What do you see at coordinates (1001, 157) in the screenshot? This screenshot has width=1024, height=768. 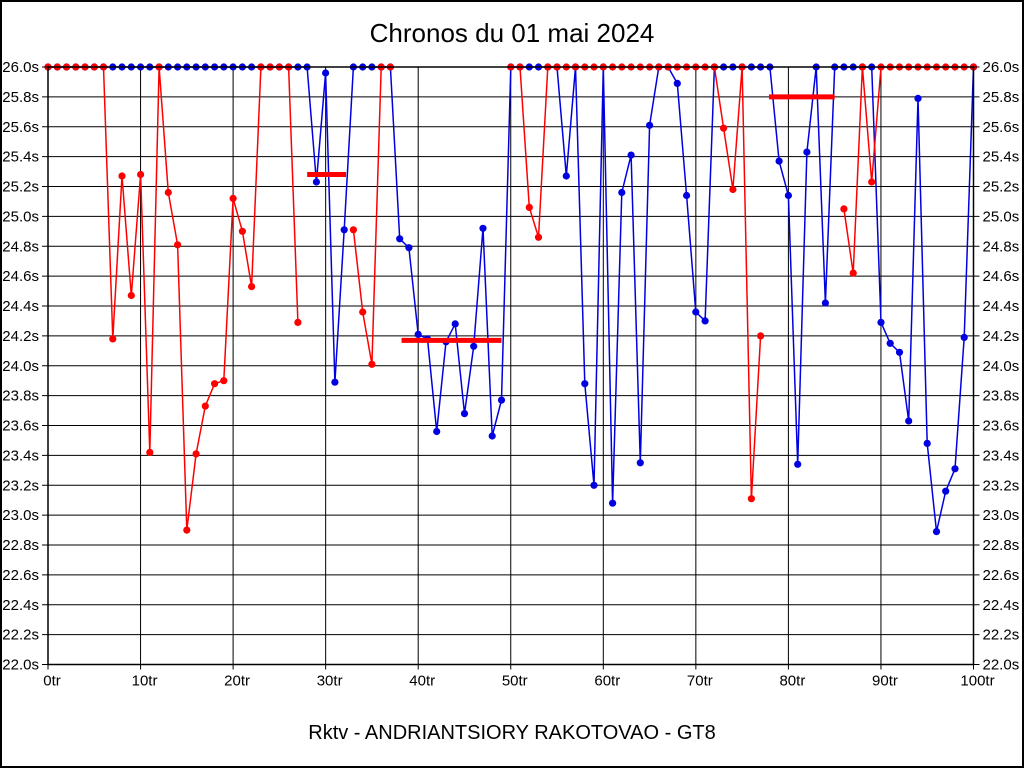 I see `y-axis-label-right: 25.4s` at bounding box center [1001, 157].